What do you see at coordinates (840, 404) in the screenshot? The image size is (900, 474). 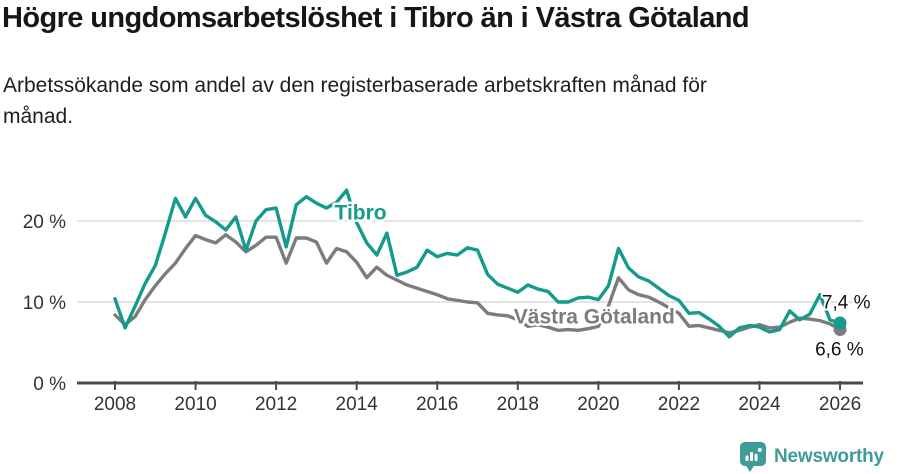 I see `x-axis-tick-label: 2026` at bounding box center [840, 404].